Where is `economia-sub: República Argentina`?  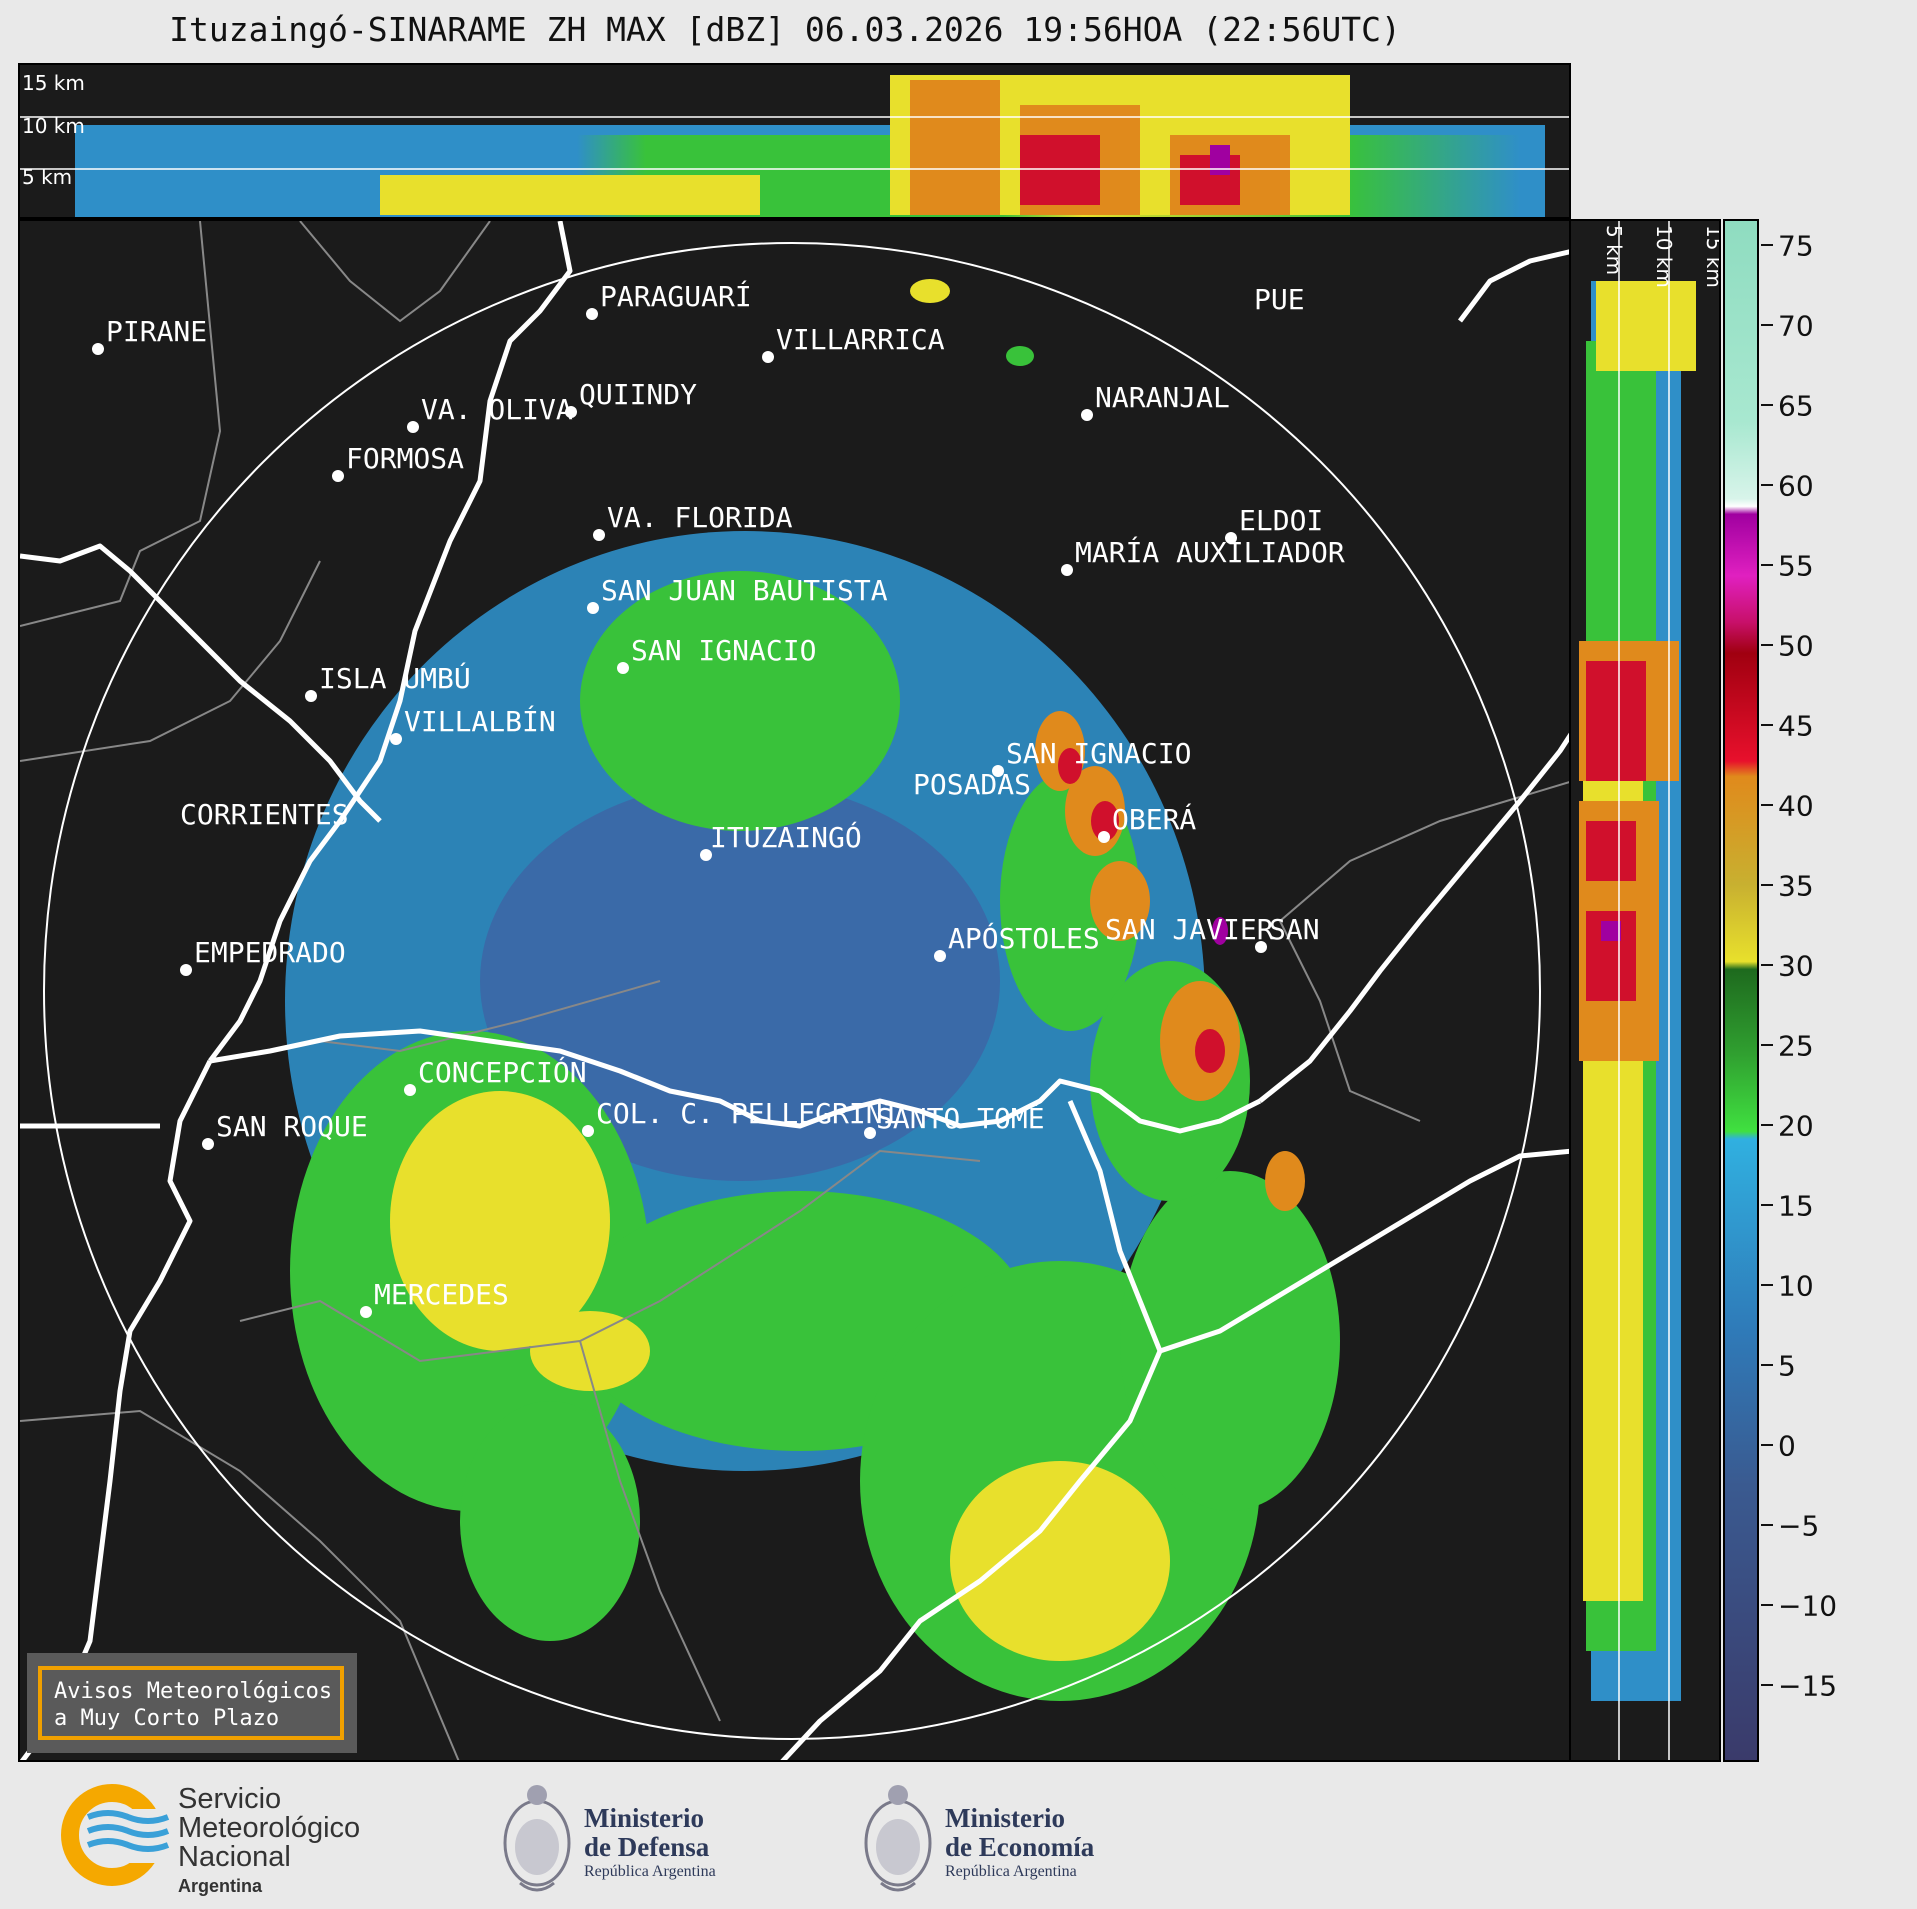 economia-sub: República Argentina is located at coordinates (1011, 1871).